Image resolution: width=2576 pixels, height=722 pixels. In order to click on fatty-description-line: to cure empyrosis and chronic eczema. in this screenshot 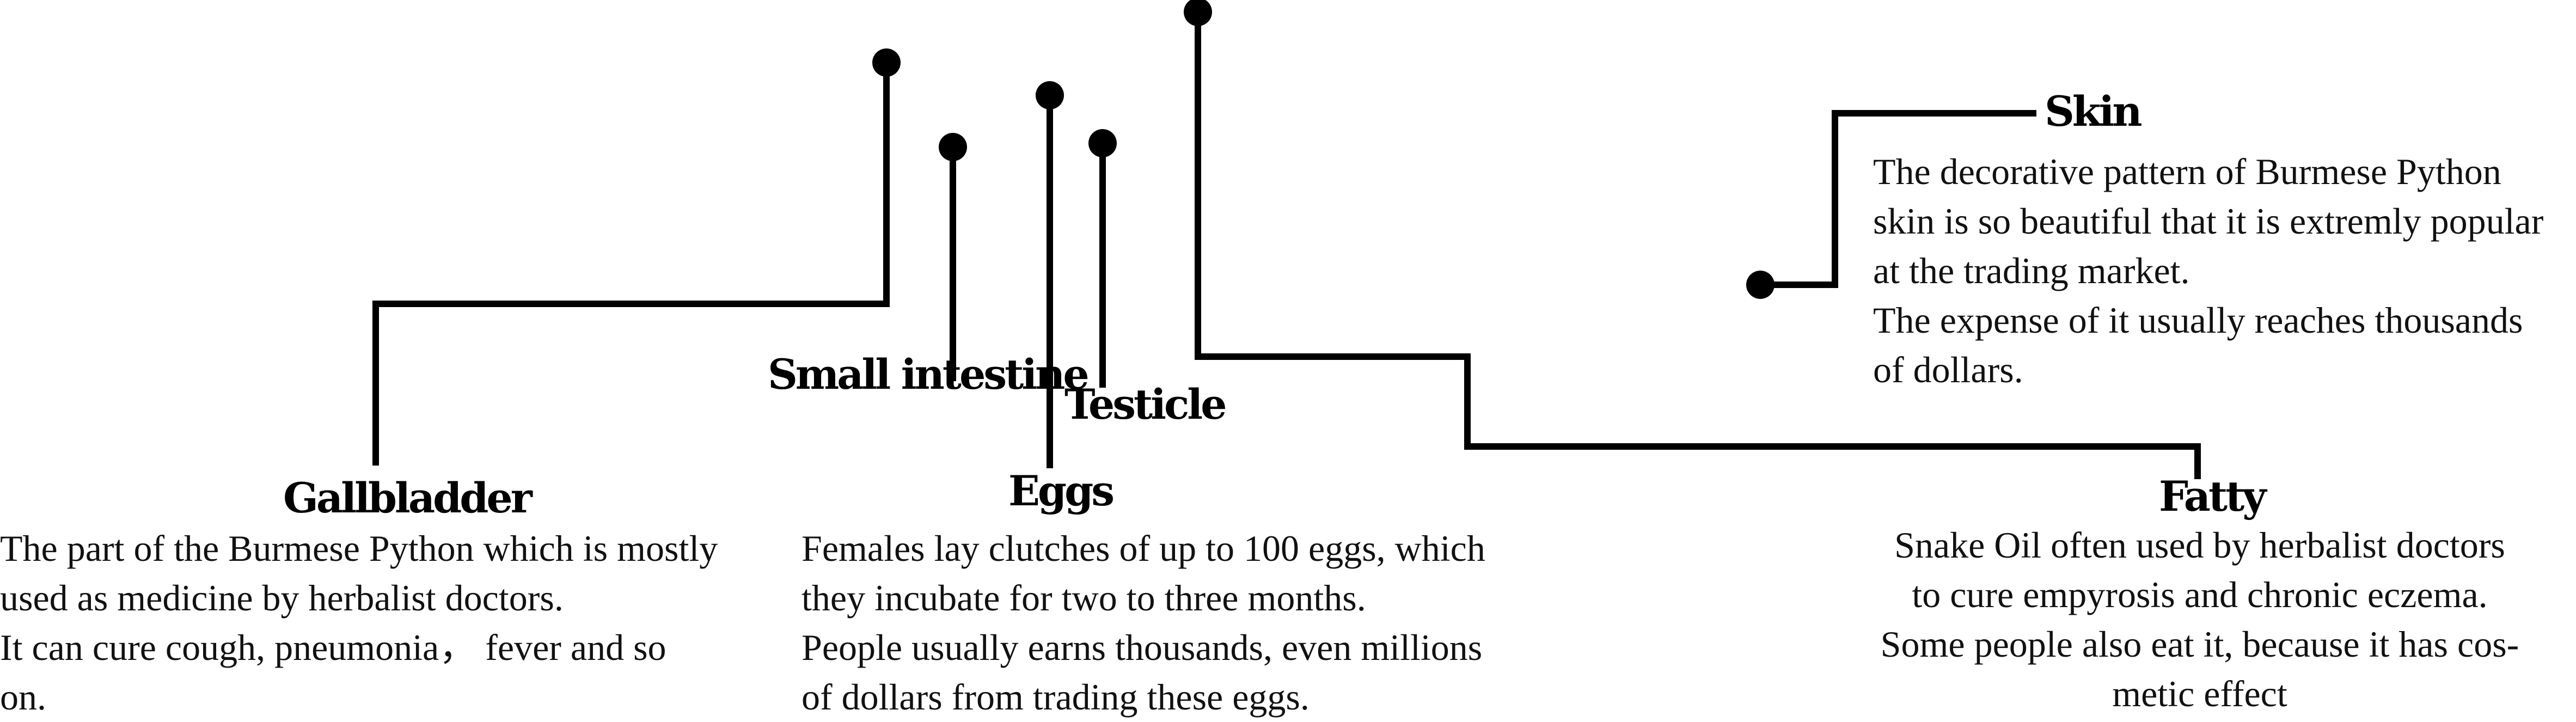, I will do `click(2200, 594)`.